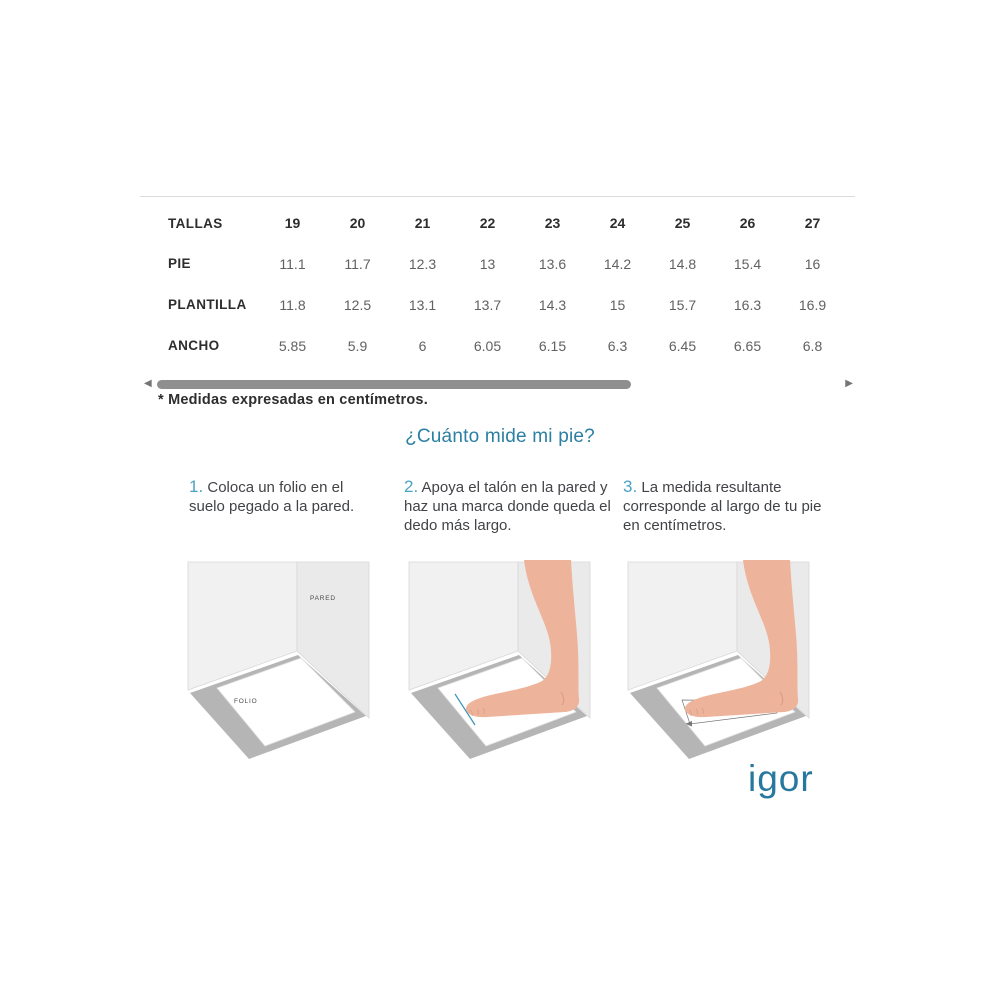  I want to click on size-column-header: 25, so click(682, 223).